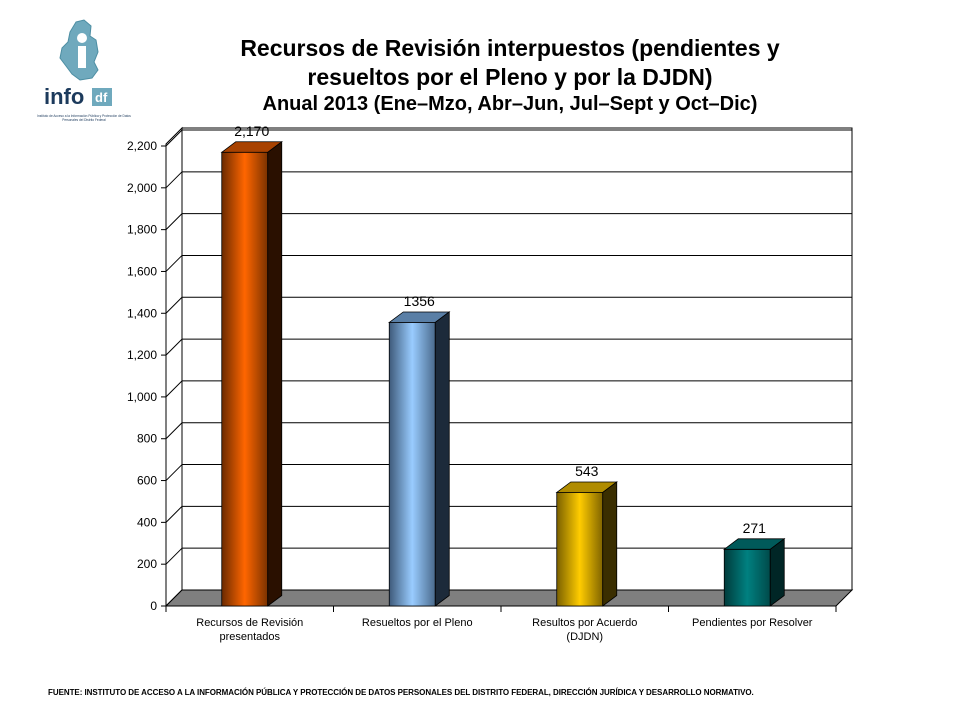 The height and width of the screenshot is (720, 960). Describe the element at coordinates (174, 367) in the screenshot. I see `plot-side-wall` at that location.